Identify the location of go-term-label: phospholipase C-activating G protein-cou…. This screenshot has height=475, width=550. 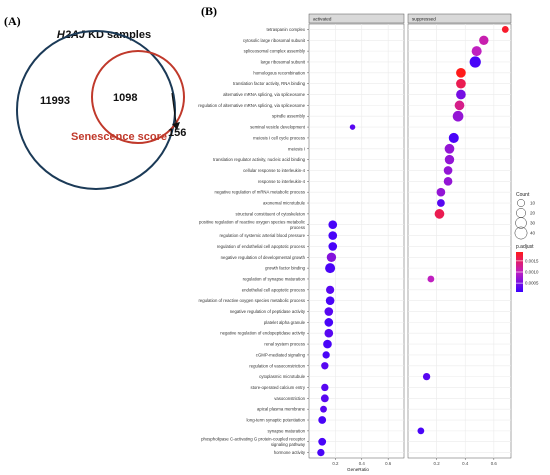
(253, 442).